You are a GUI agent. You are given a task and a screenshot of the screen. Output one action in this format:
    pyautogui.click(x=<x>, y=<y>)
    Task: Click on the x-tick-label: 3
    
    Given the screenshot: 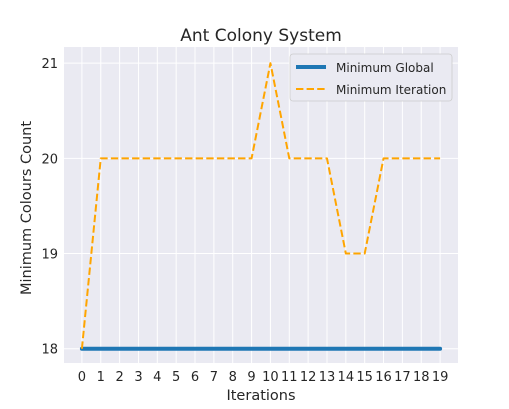 What is the action you would take?
    pyautogui.click(x=138, y=377)
    